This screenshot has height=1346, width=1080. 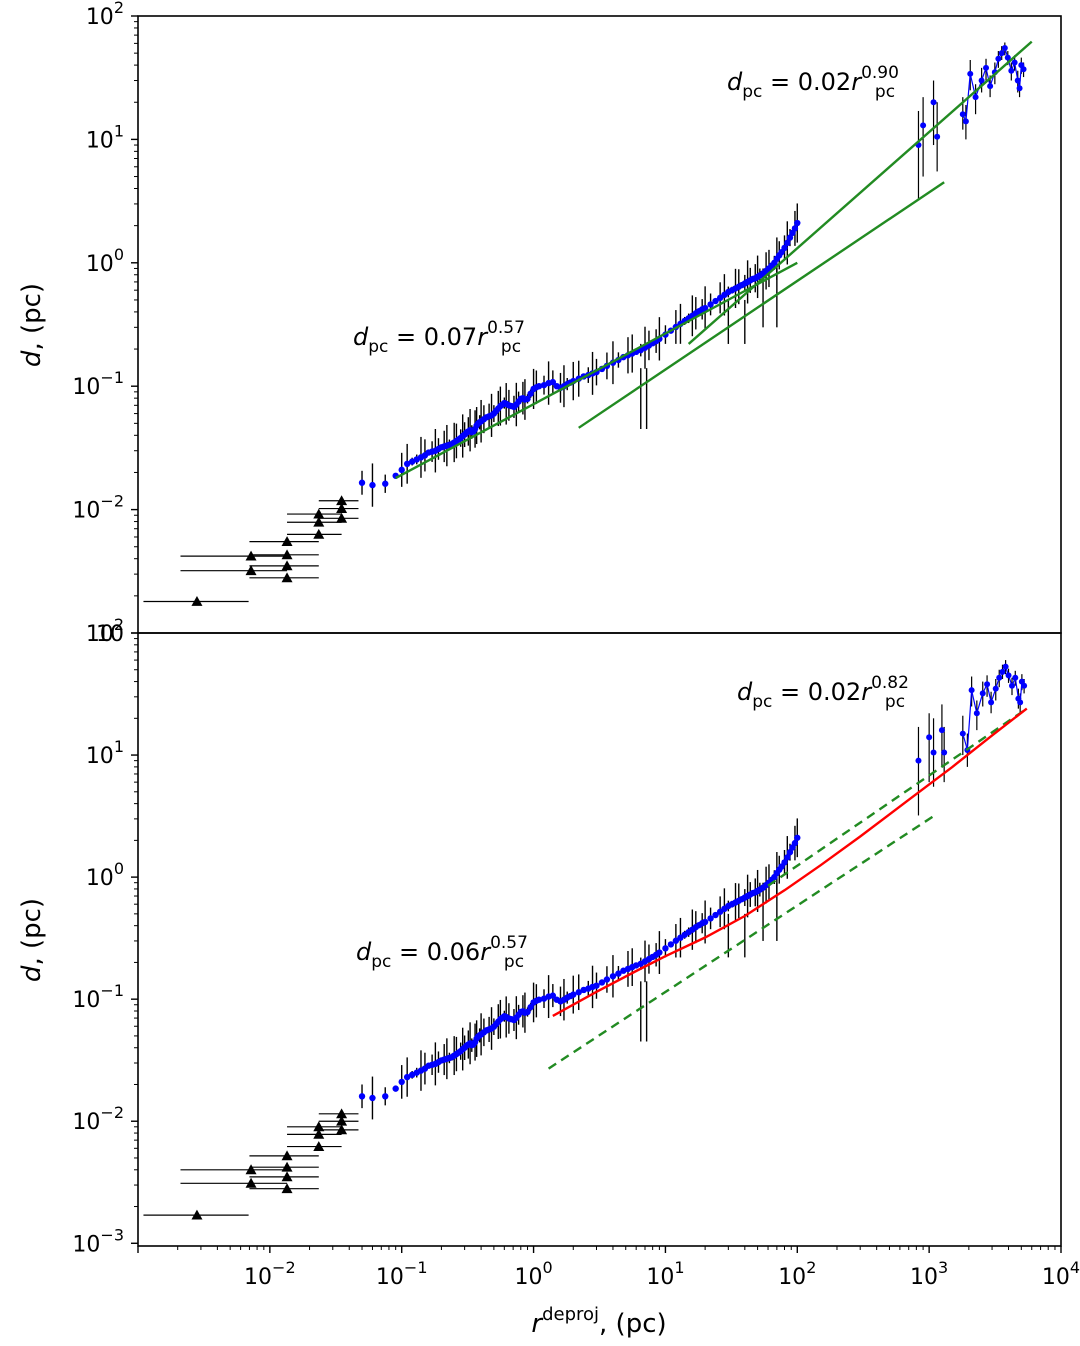 I want to click on top-y-axis-label: d, (pc), so click(x=32, y=325).